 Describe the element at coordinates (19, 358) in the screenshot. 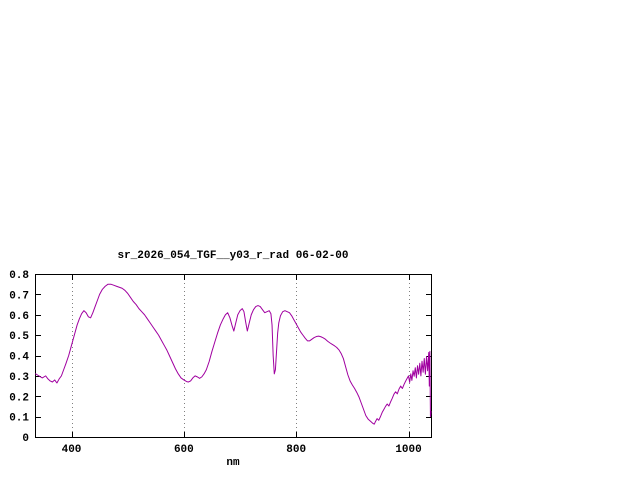

I see `y-tick-label: 0.4` at that location.